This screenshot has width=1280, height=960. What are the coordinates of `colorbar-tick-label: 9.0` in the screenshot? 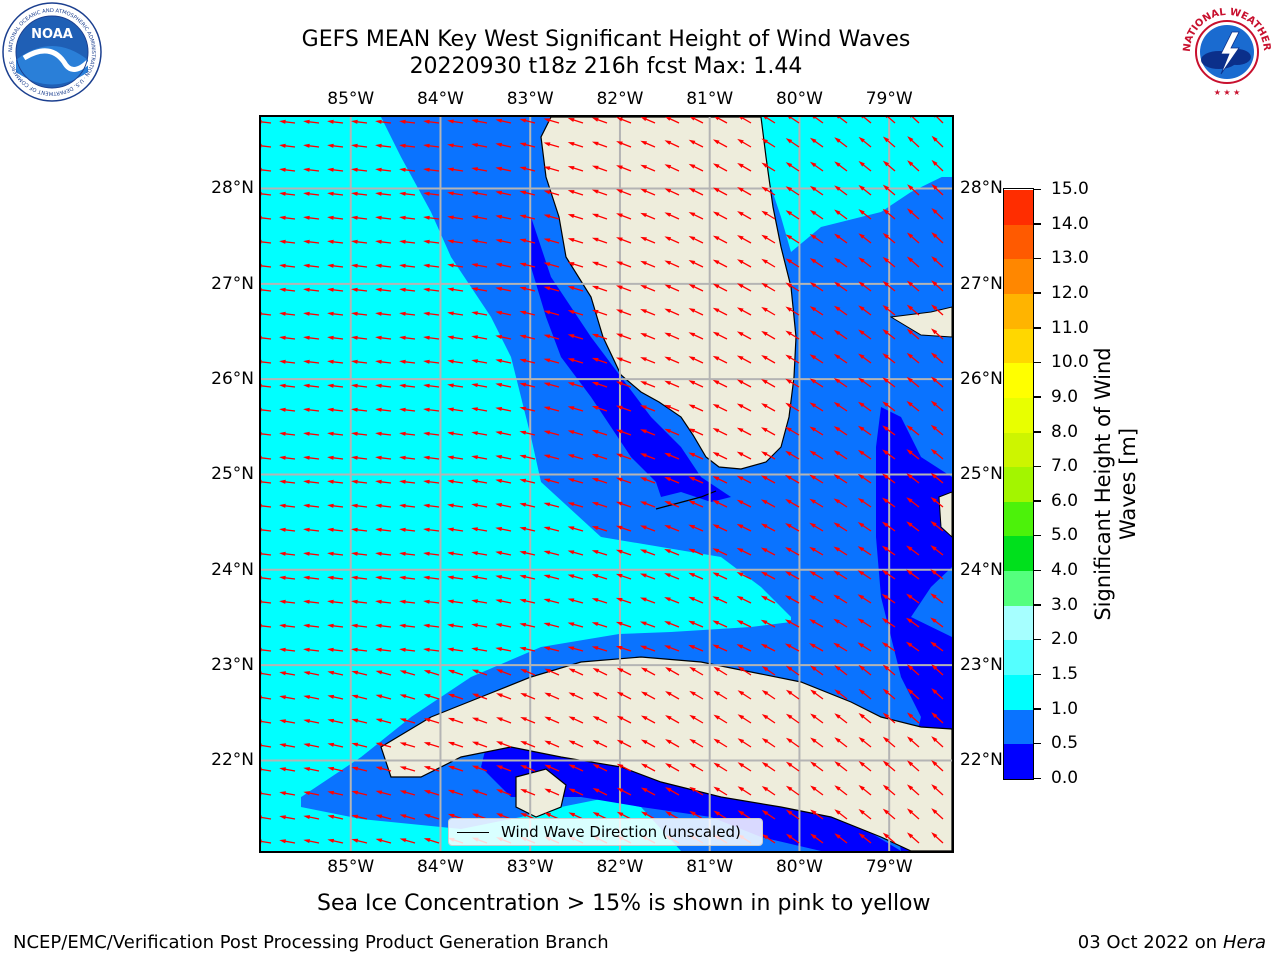 It's located at (1065, 396).